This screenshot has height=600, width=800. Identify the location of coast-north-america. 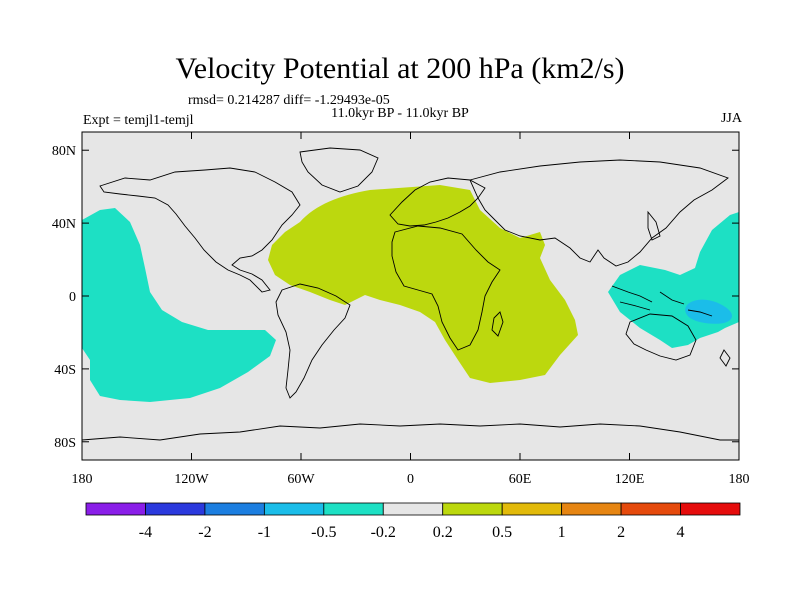
(200, 230).